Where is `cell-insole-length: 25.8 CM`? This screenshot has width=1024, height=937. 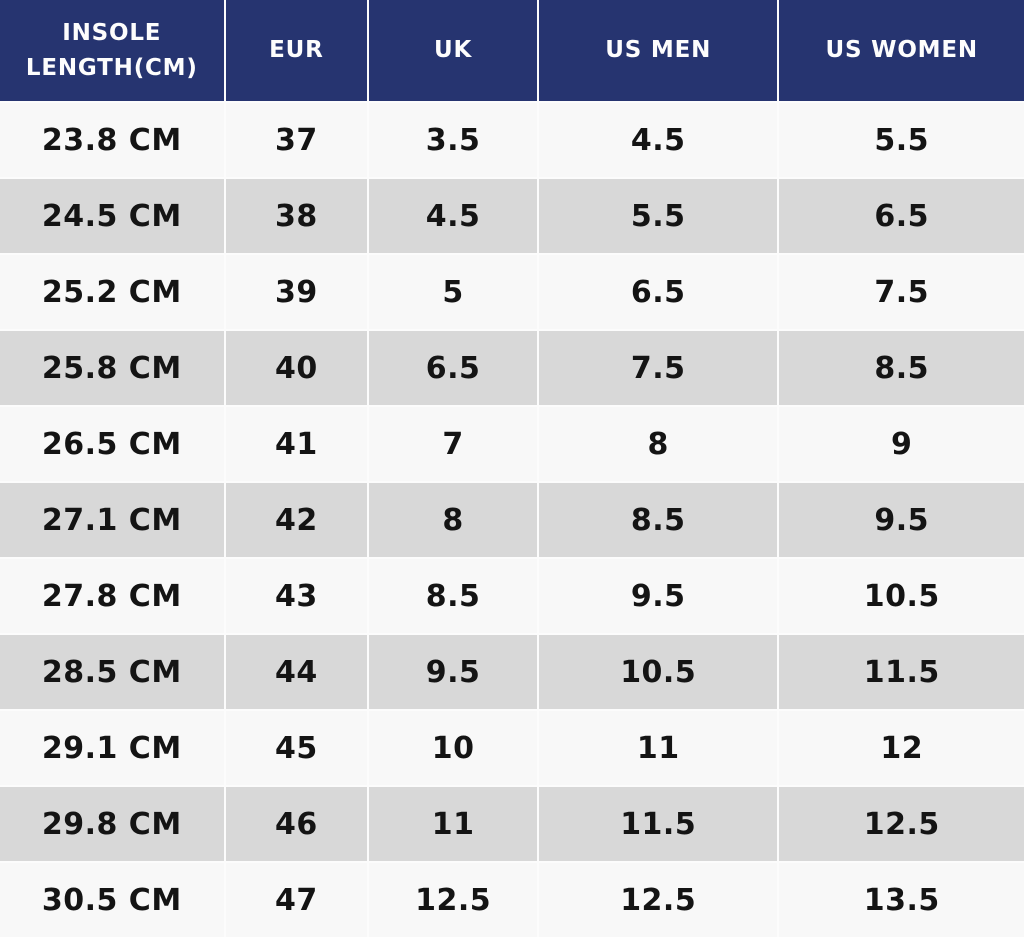 cell-insole-length: 25.8 CM is located at coordinates (112, 368).